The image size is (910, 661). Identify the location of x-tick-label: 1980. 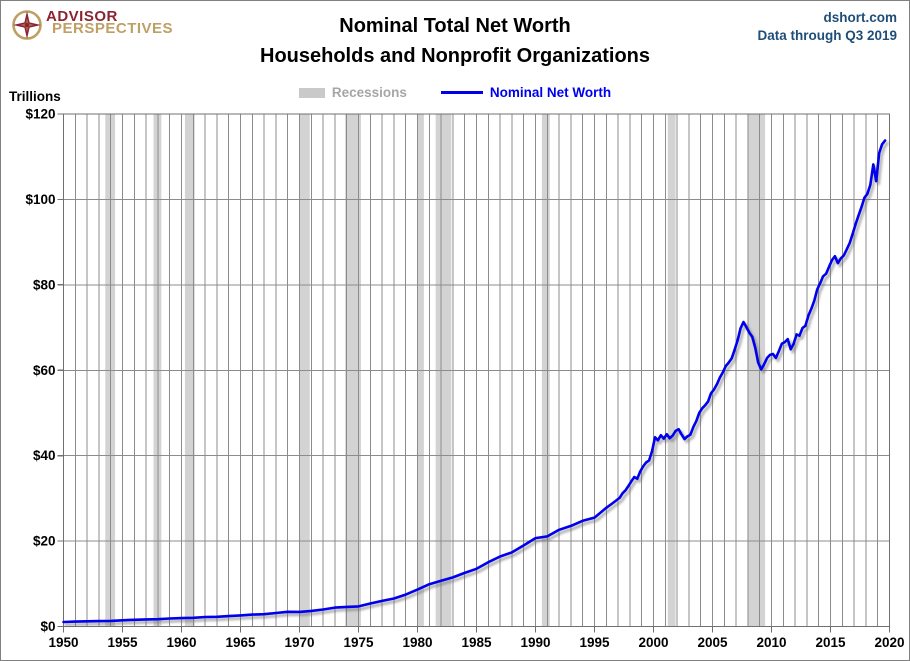
(417, 642).